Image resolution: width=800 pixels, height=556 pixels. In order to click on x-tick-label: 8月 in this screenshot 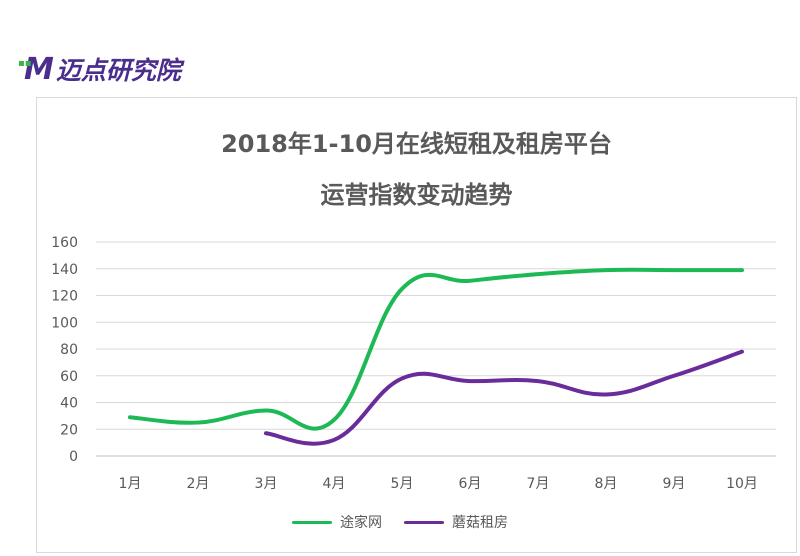, I will do `click(606, 484)`.